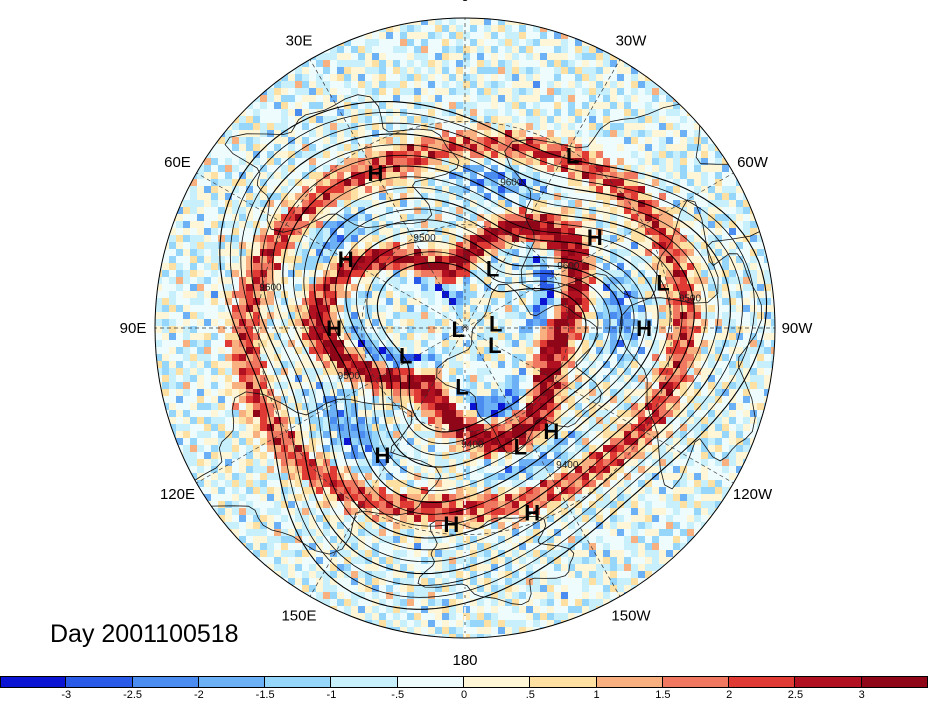 This screenshot has height=702, width=928. I want to click on day-label: Day 2001100518, so click(144, 634).